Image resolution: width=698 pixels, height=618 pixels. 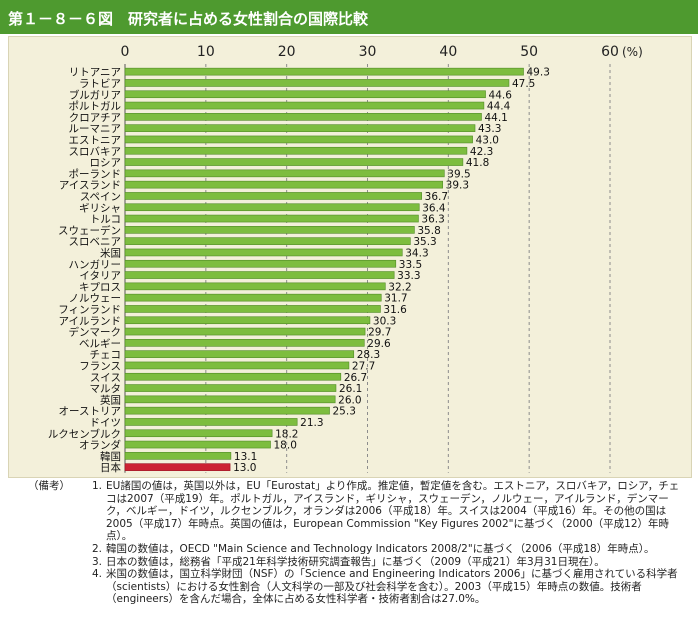 What do you see at coordinates (188, 19) in the screenshot?
I see `page-title: 第１－８－６図 研究者に占める女性割合の国際比較` at bounding box center [188, 19].